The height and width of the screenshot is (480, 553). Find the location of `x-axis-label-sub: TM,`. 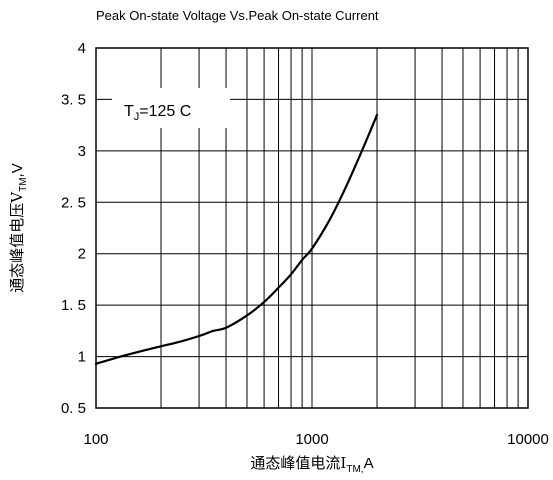

x-axis-label-sub: TM, is located at coordinates (354, 469).